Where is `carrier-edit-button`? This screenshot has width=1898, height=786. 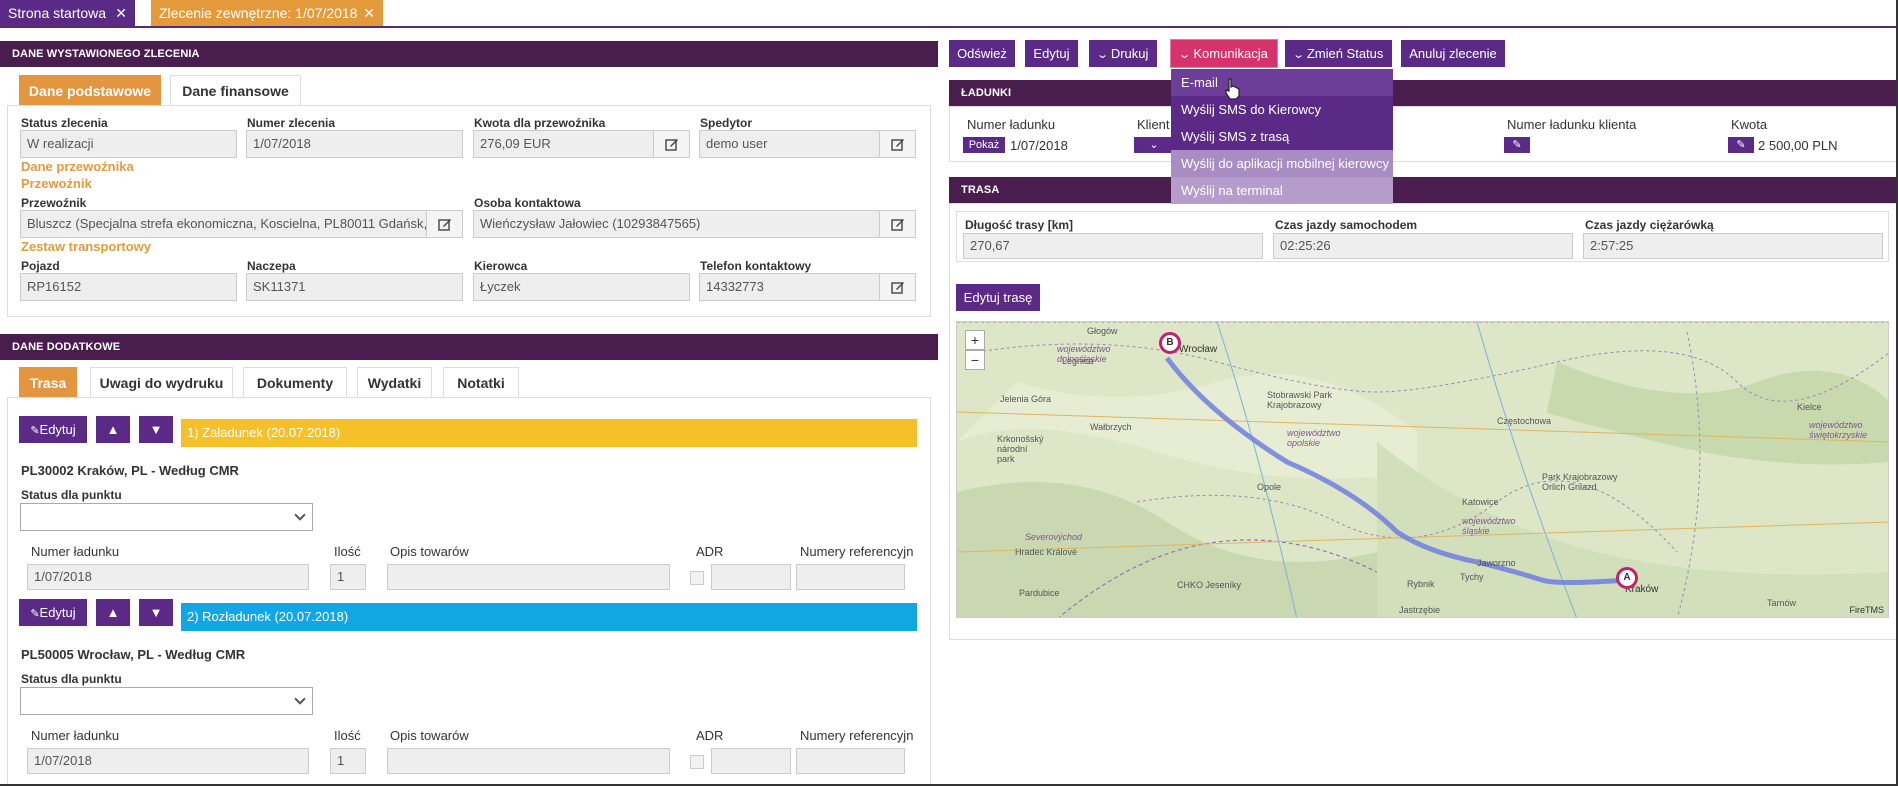
carrier-edit-button is located at coordinates (444, 224).